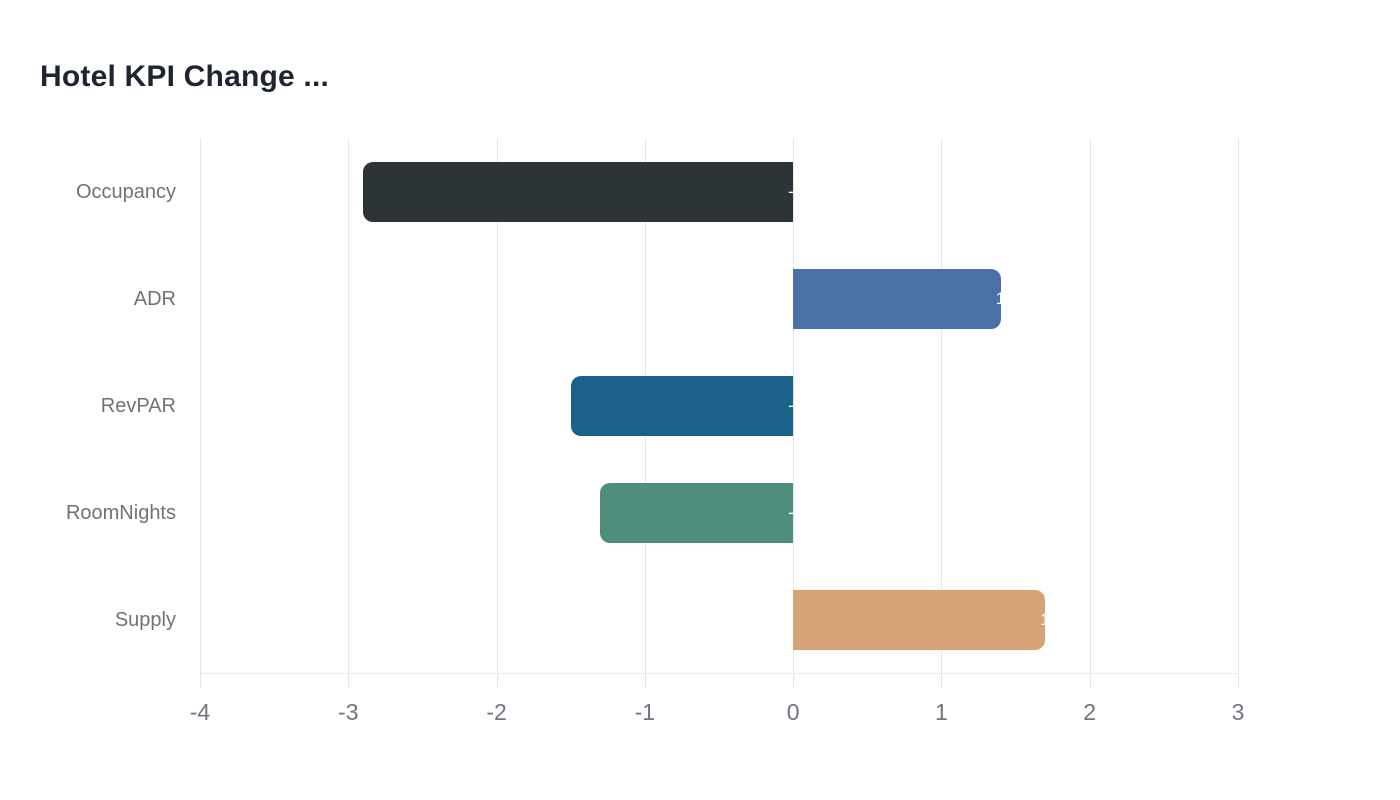 The width and height of the screenshot is (1400, 800). Describe the element at coordinates (790, 406) in the screenshot. I see `bar-value-label: -1.5` at that location.